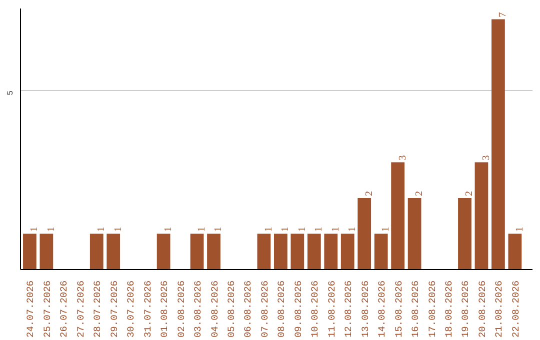 This screenshot has width=540, height=340. I want to click on x-tick-label: 25.07.2026, so click(47, 309).